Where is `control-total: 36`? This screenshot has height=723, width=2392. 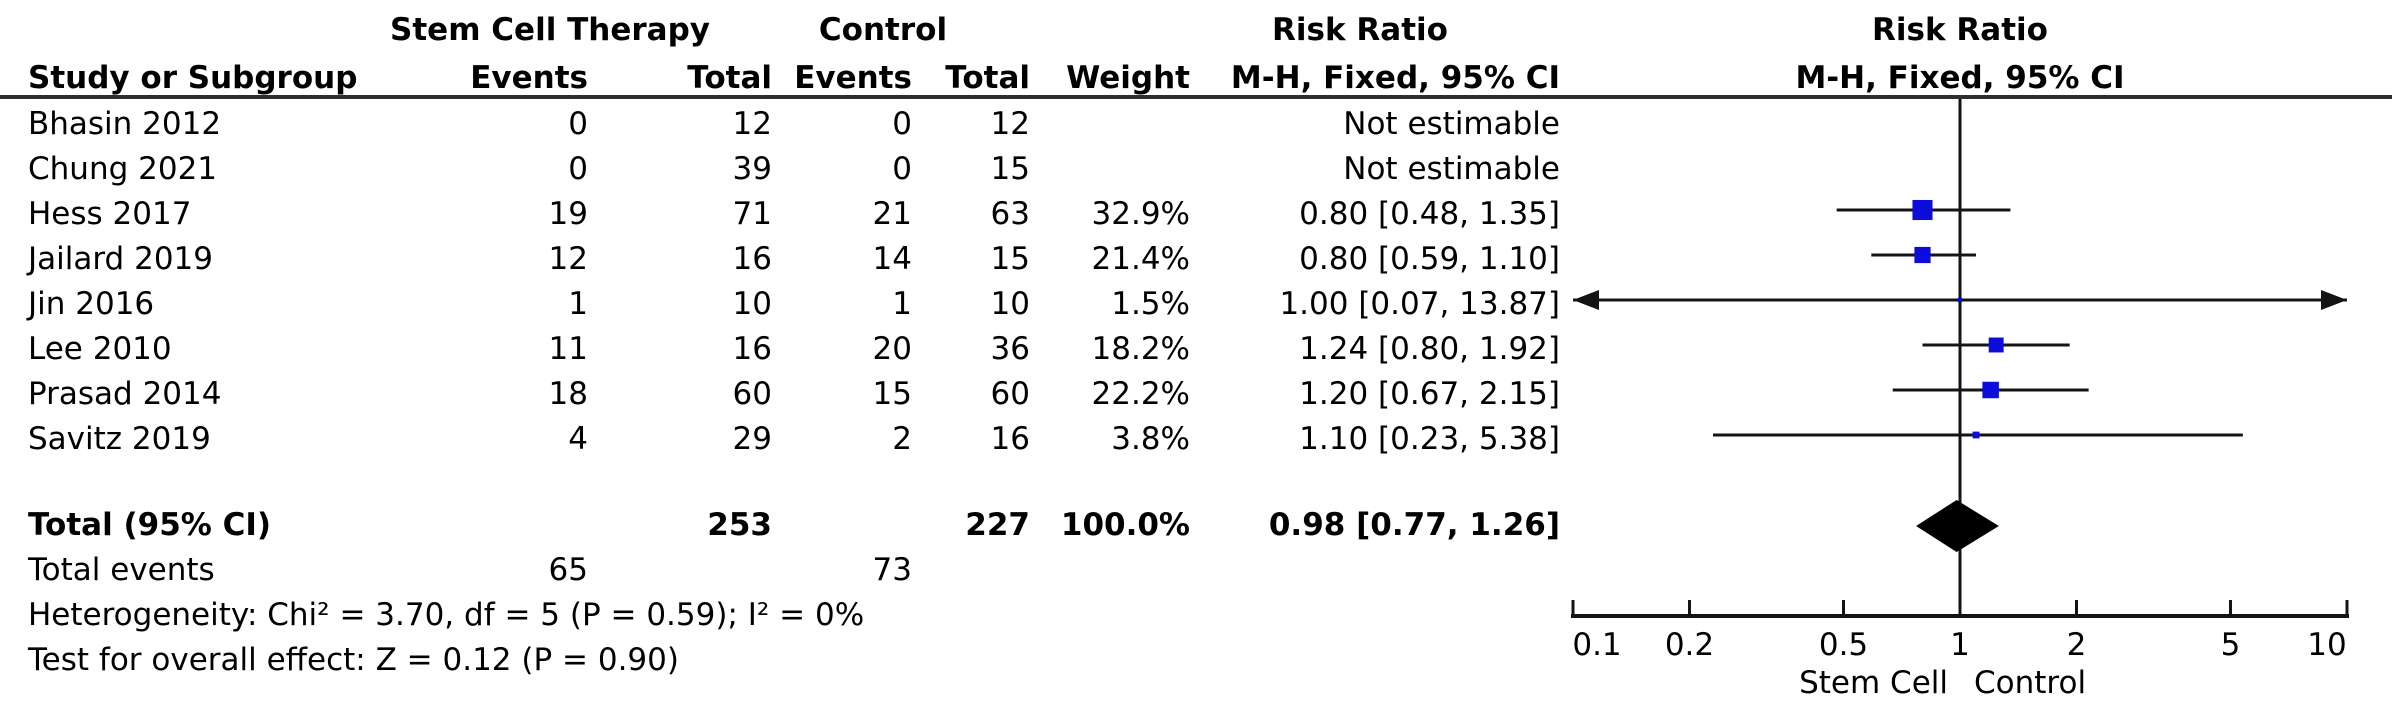 control-total: 36 is located at coordinates (1010, 349).